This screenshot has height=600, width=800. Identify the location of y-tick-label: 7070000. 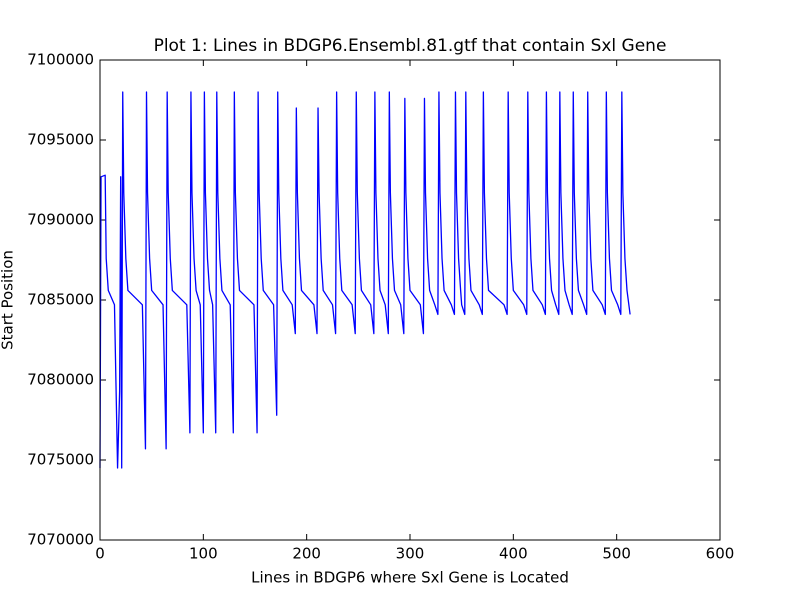
(60, 540).